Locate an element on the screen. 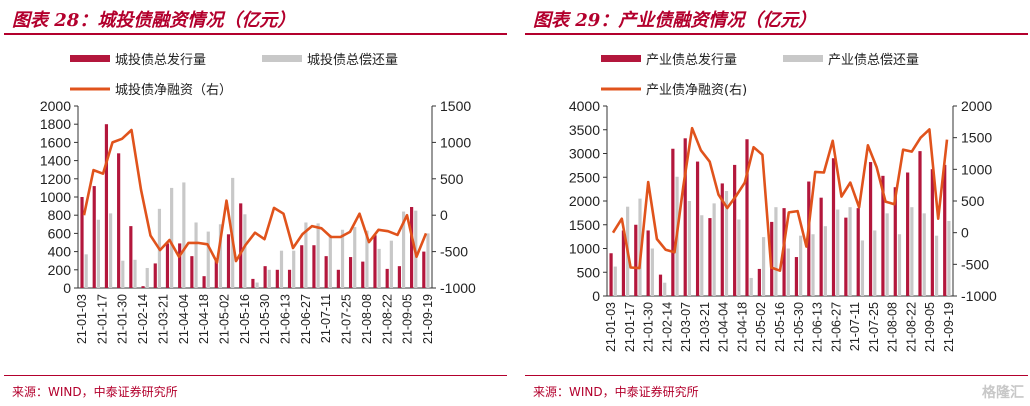 Image resolution: width=1030 pixels, height=406 pixels. x-axis-tick-label: 21-09-05 is located at coordinates (930, 327).